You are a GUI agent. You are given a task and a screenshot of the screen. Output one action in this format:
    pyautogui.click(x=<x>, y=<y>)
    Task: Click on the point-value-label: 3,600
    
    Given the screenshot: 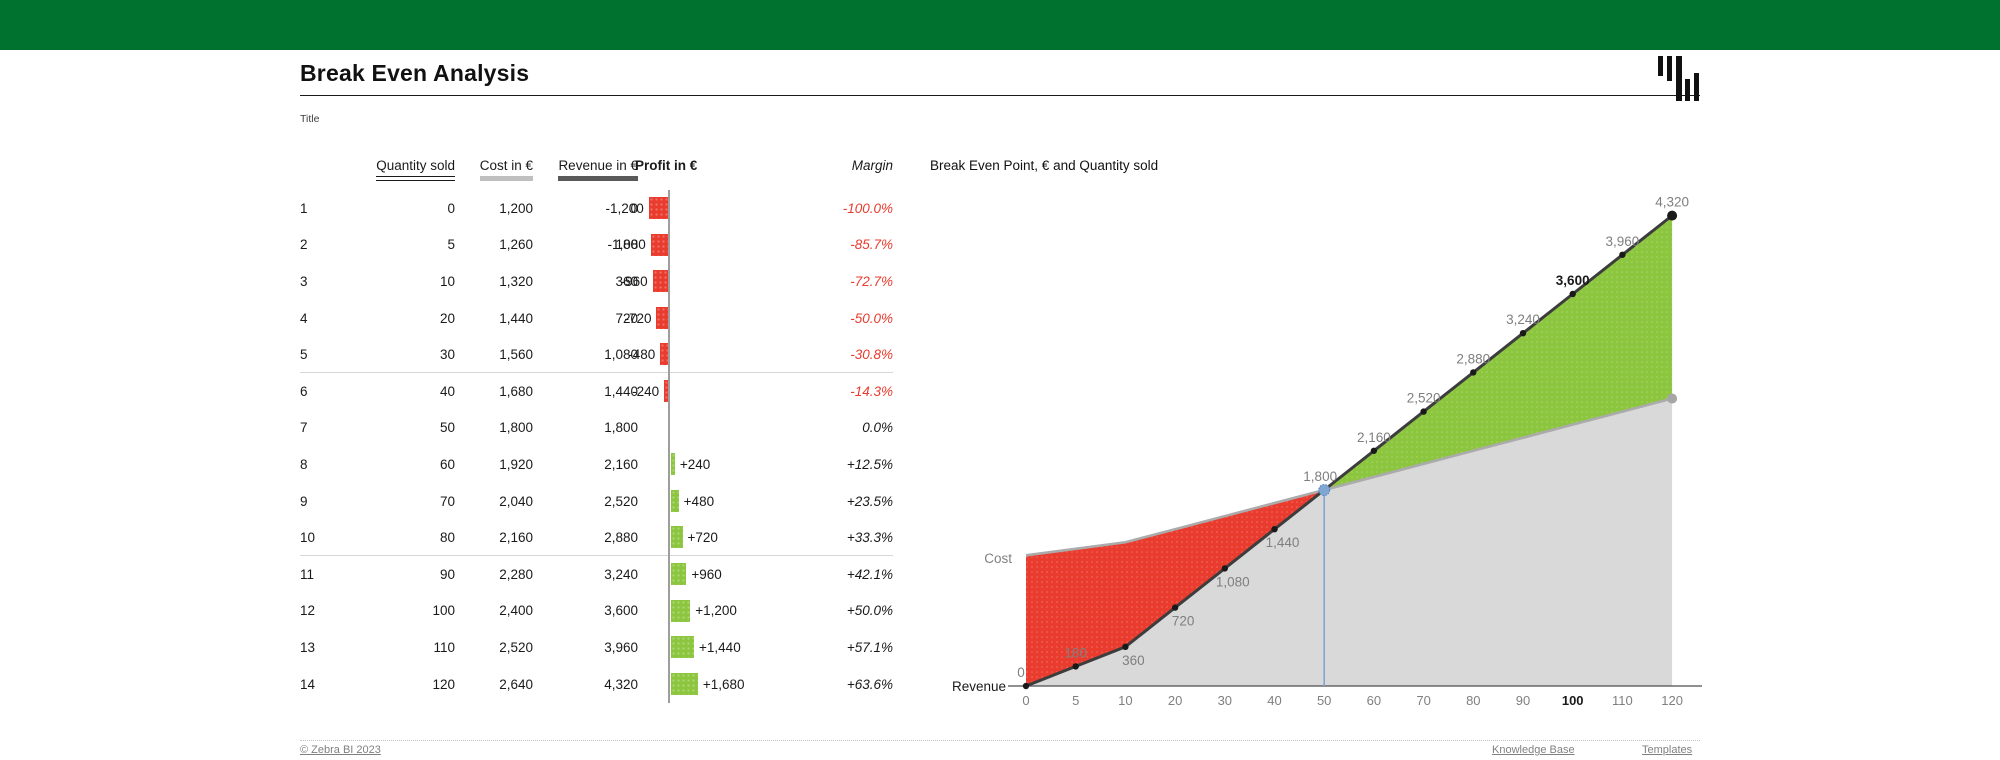 What is the action you would take?
    pyautogui.click(x=1573, y=280)
    